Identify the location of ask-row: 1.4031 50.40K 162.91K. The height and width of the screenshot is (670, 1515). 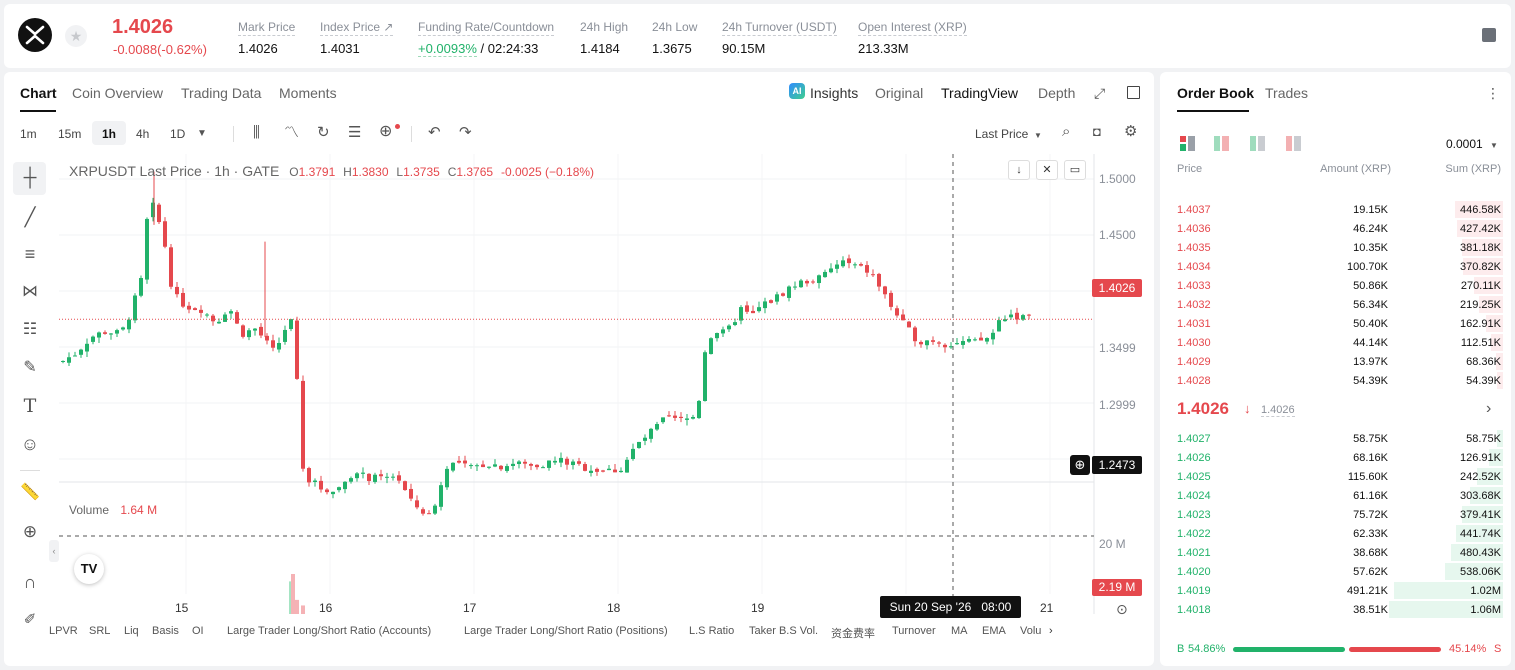
(1335, 323).